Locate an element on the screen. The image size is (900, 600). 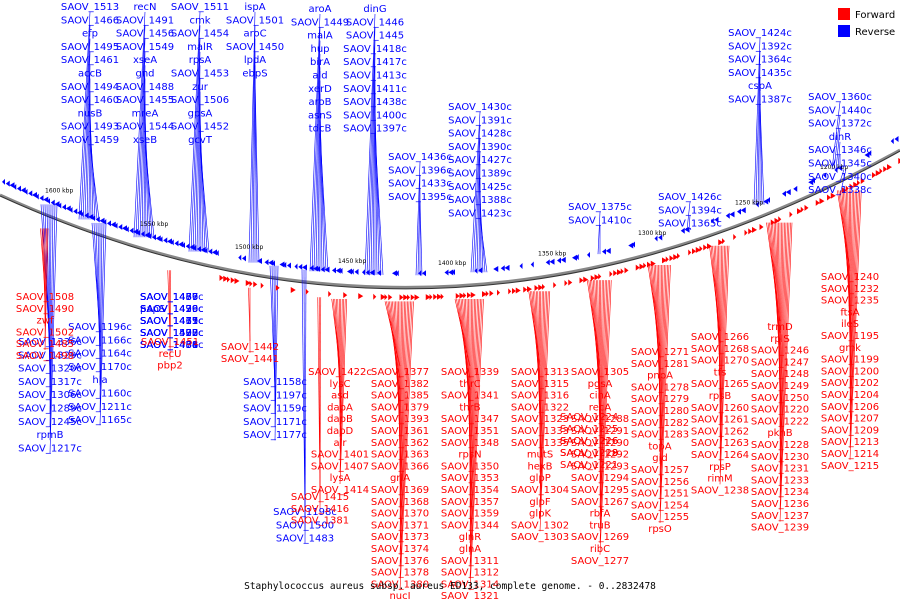
reverse-feature-label: SAOV_1453 is located at coordinates (200, 74).